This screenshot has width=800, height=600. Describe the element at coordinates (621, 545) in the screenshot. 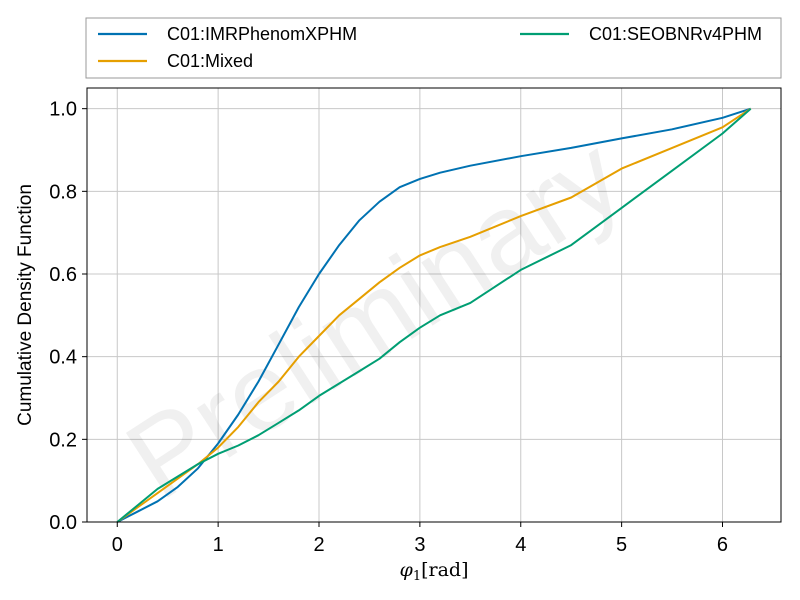

I see `x-tick-label: 5` at that location.